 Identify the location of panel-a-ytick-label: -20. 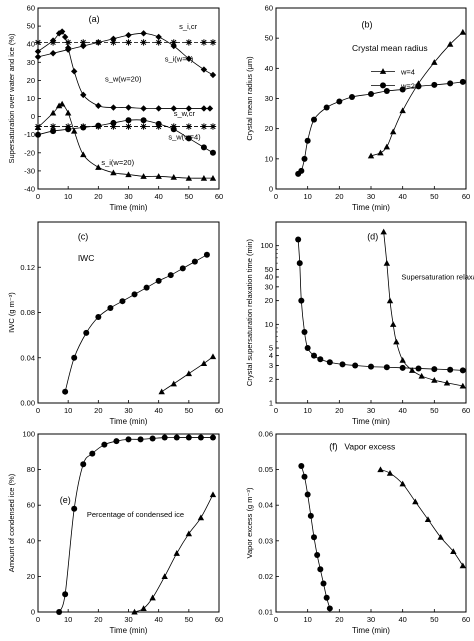
(29, 152).